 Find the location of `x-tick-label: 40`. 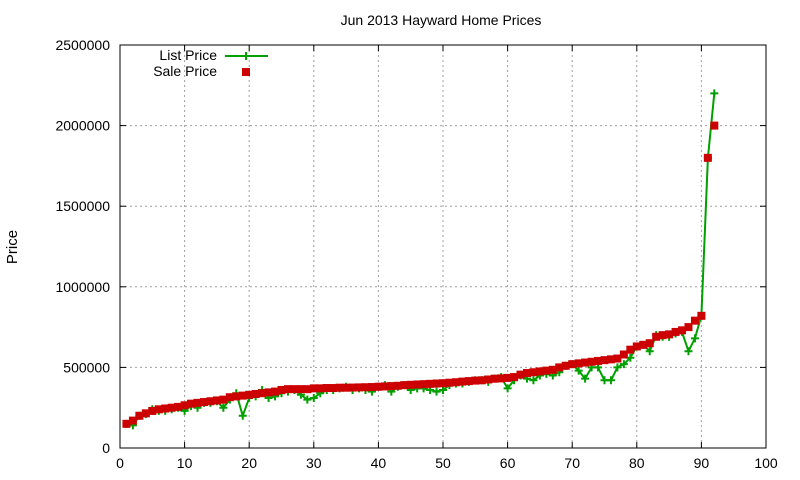

x-tick-label: 40 is located at coordinates (379, 463).